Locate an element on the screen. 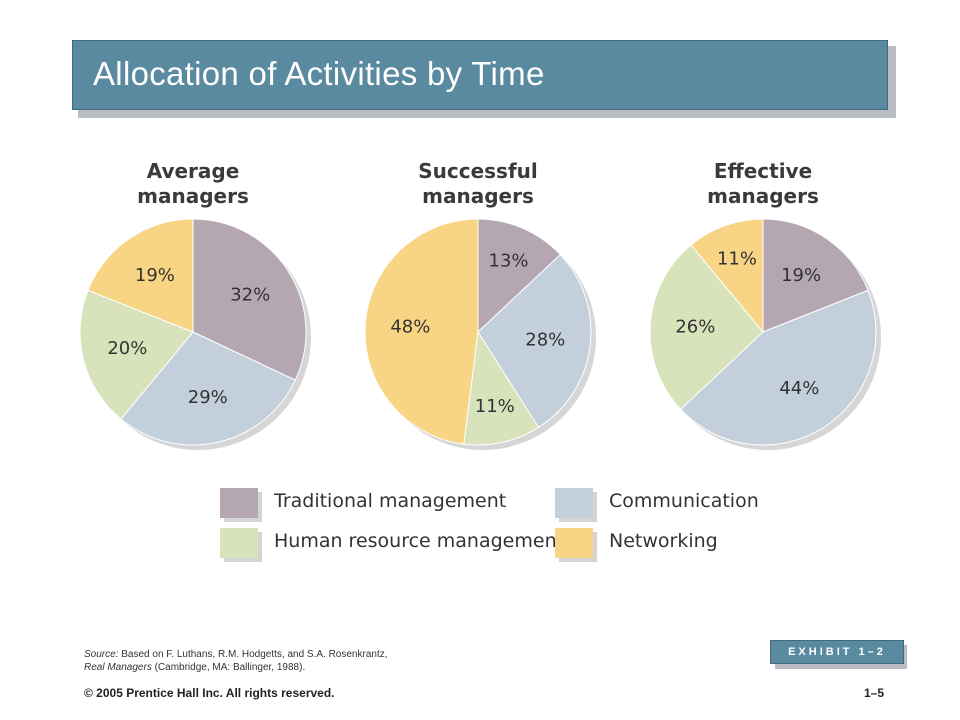 The width and height of the screenshot is (960, 720). pie-slice-label: 32% is located at coordinates (250, 295).